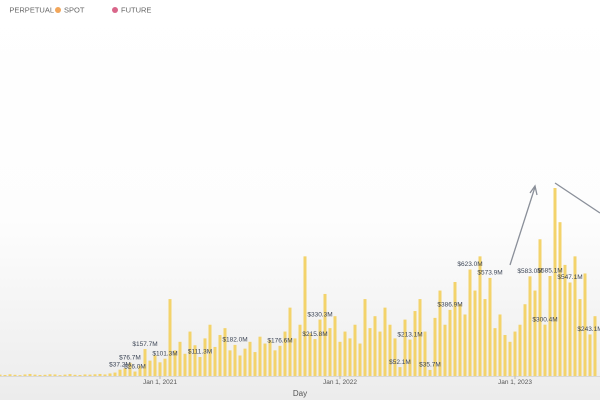  Describe the element at coordinates (200, 352) in the screenshot. I see `data-label: $111.3M` at that location.